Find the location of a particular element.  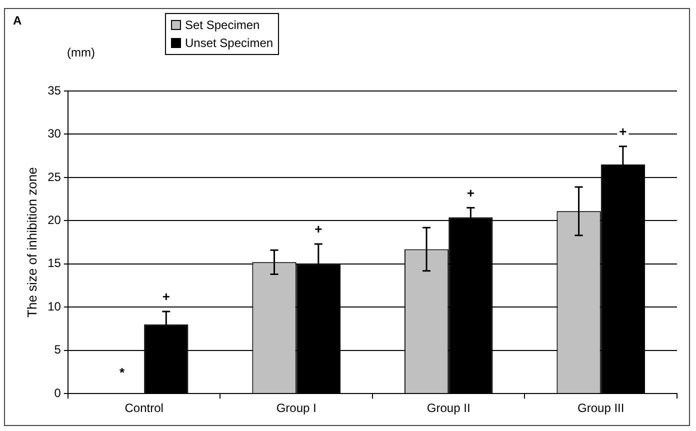

y-tick-label: 35 is located at coordinates (55, 90).